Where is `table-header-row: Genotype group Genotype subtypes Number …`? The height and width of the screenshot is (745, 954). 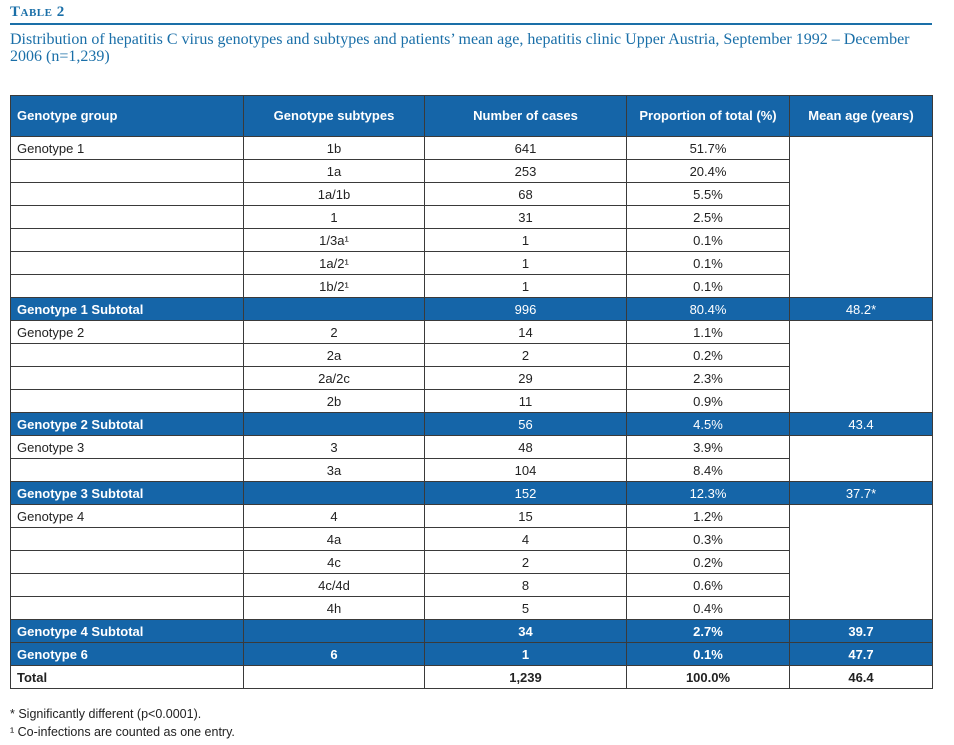 table-header-row: Genotype group Genotype subtypes Number … is located at coordinates (471, 116).